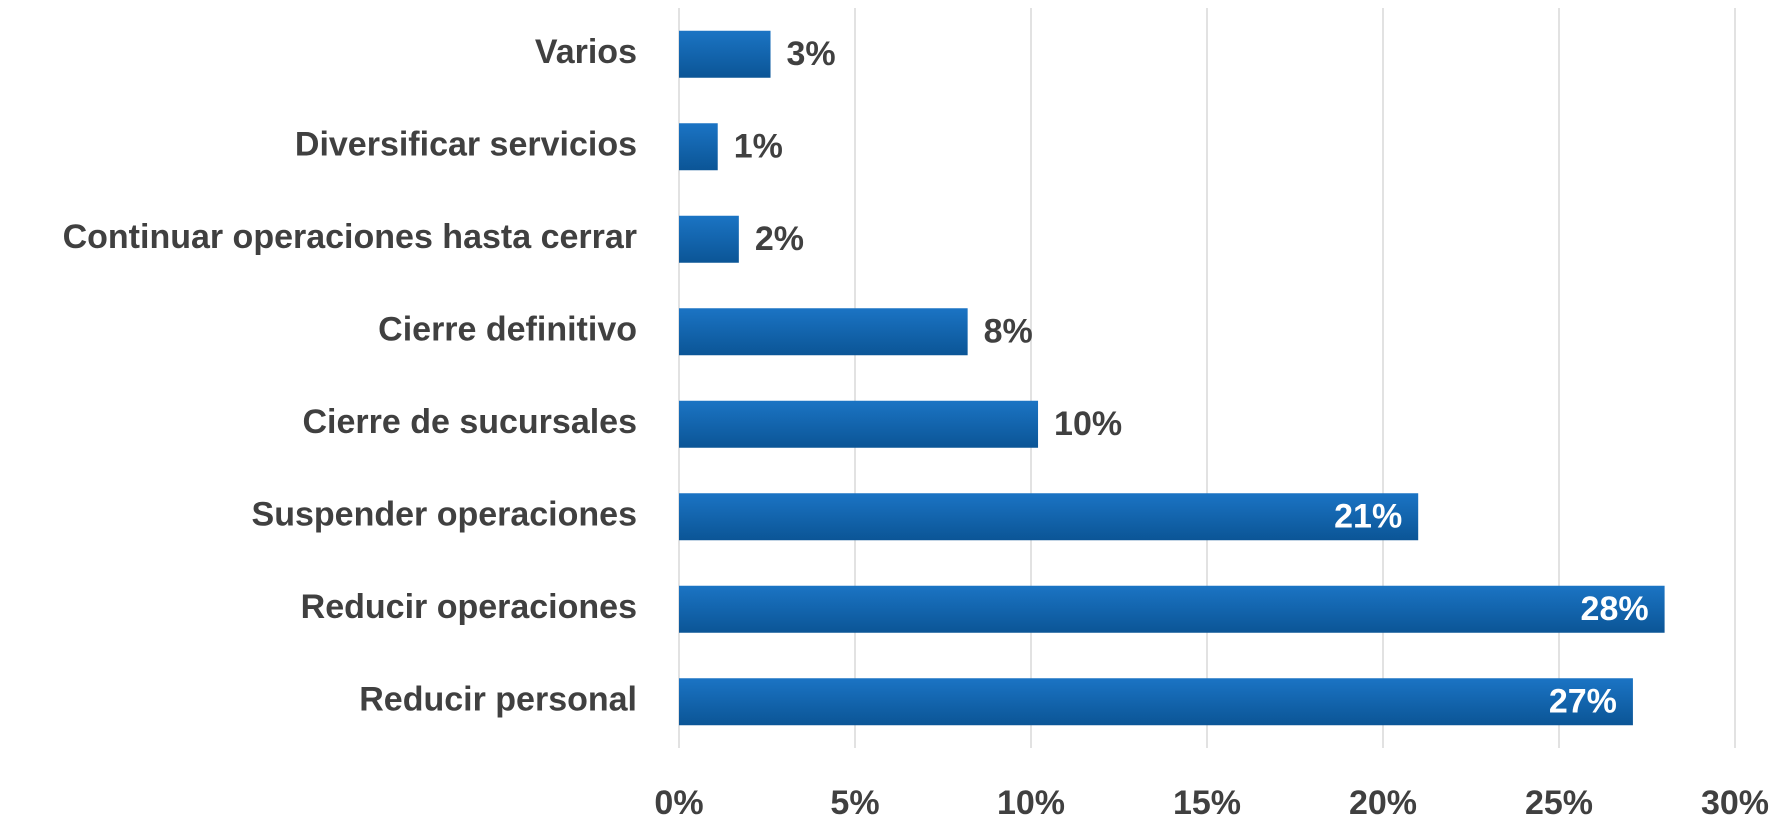  Describe the element at coordinates (498, 700) in the screenshot. I see `y-tick-label: Reducir personal` at that location.